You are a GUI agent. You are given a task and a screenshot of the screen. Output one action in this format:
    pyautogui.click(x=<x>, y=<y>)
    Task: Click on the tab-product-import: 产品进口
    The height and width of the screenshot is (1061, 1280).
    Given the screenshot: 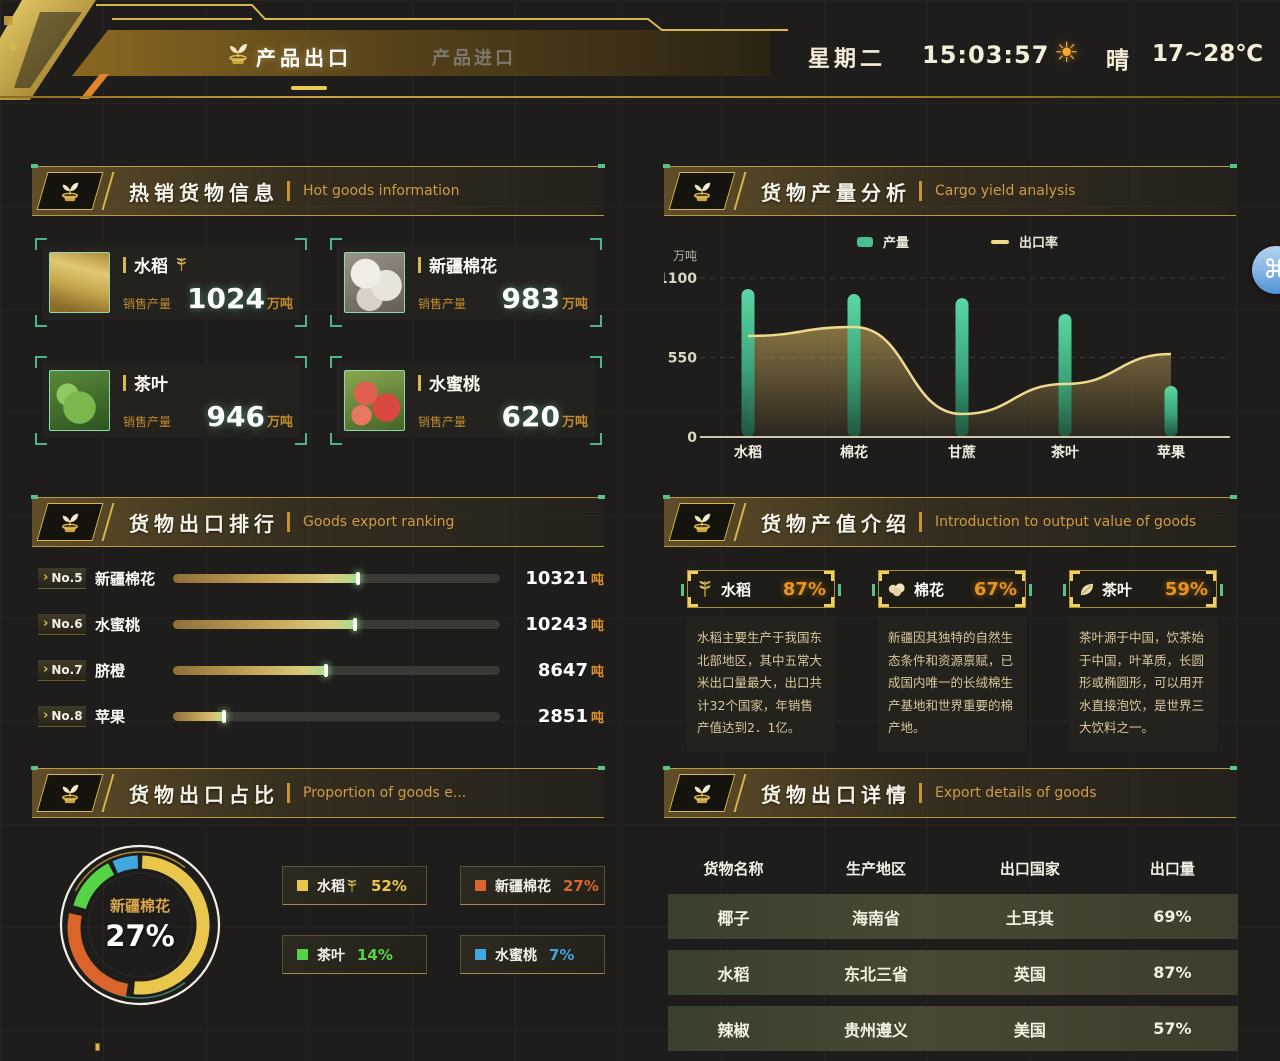 What is the action you would take?
    pyautogui.click(x=474, y=58)
    